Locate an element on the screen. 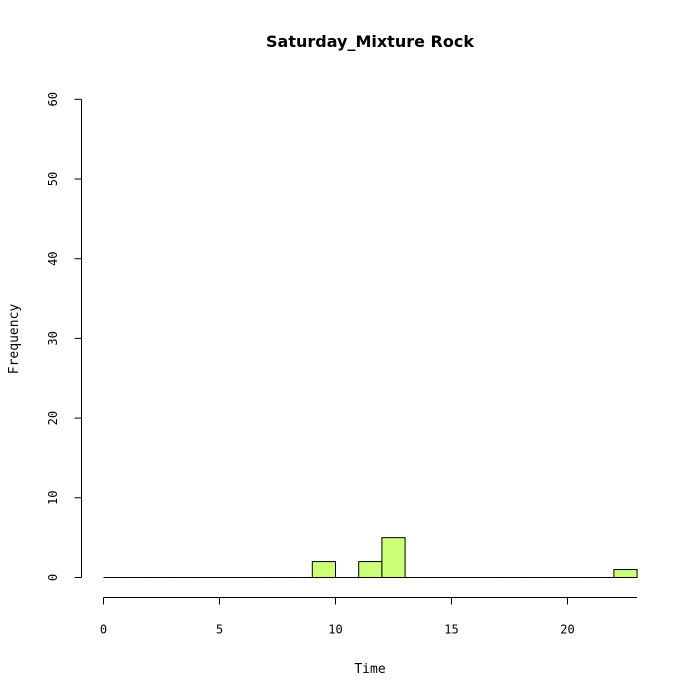  y-tick-label: 10 is located at coordinates (53, 498).